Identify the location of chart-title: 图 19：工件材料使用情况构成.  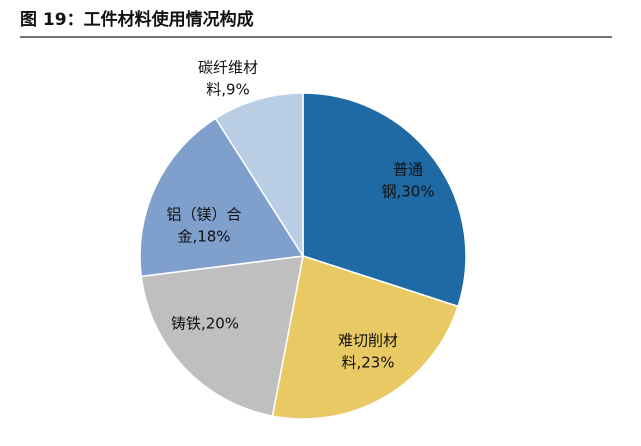
(137, 19).